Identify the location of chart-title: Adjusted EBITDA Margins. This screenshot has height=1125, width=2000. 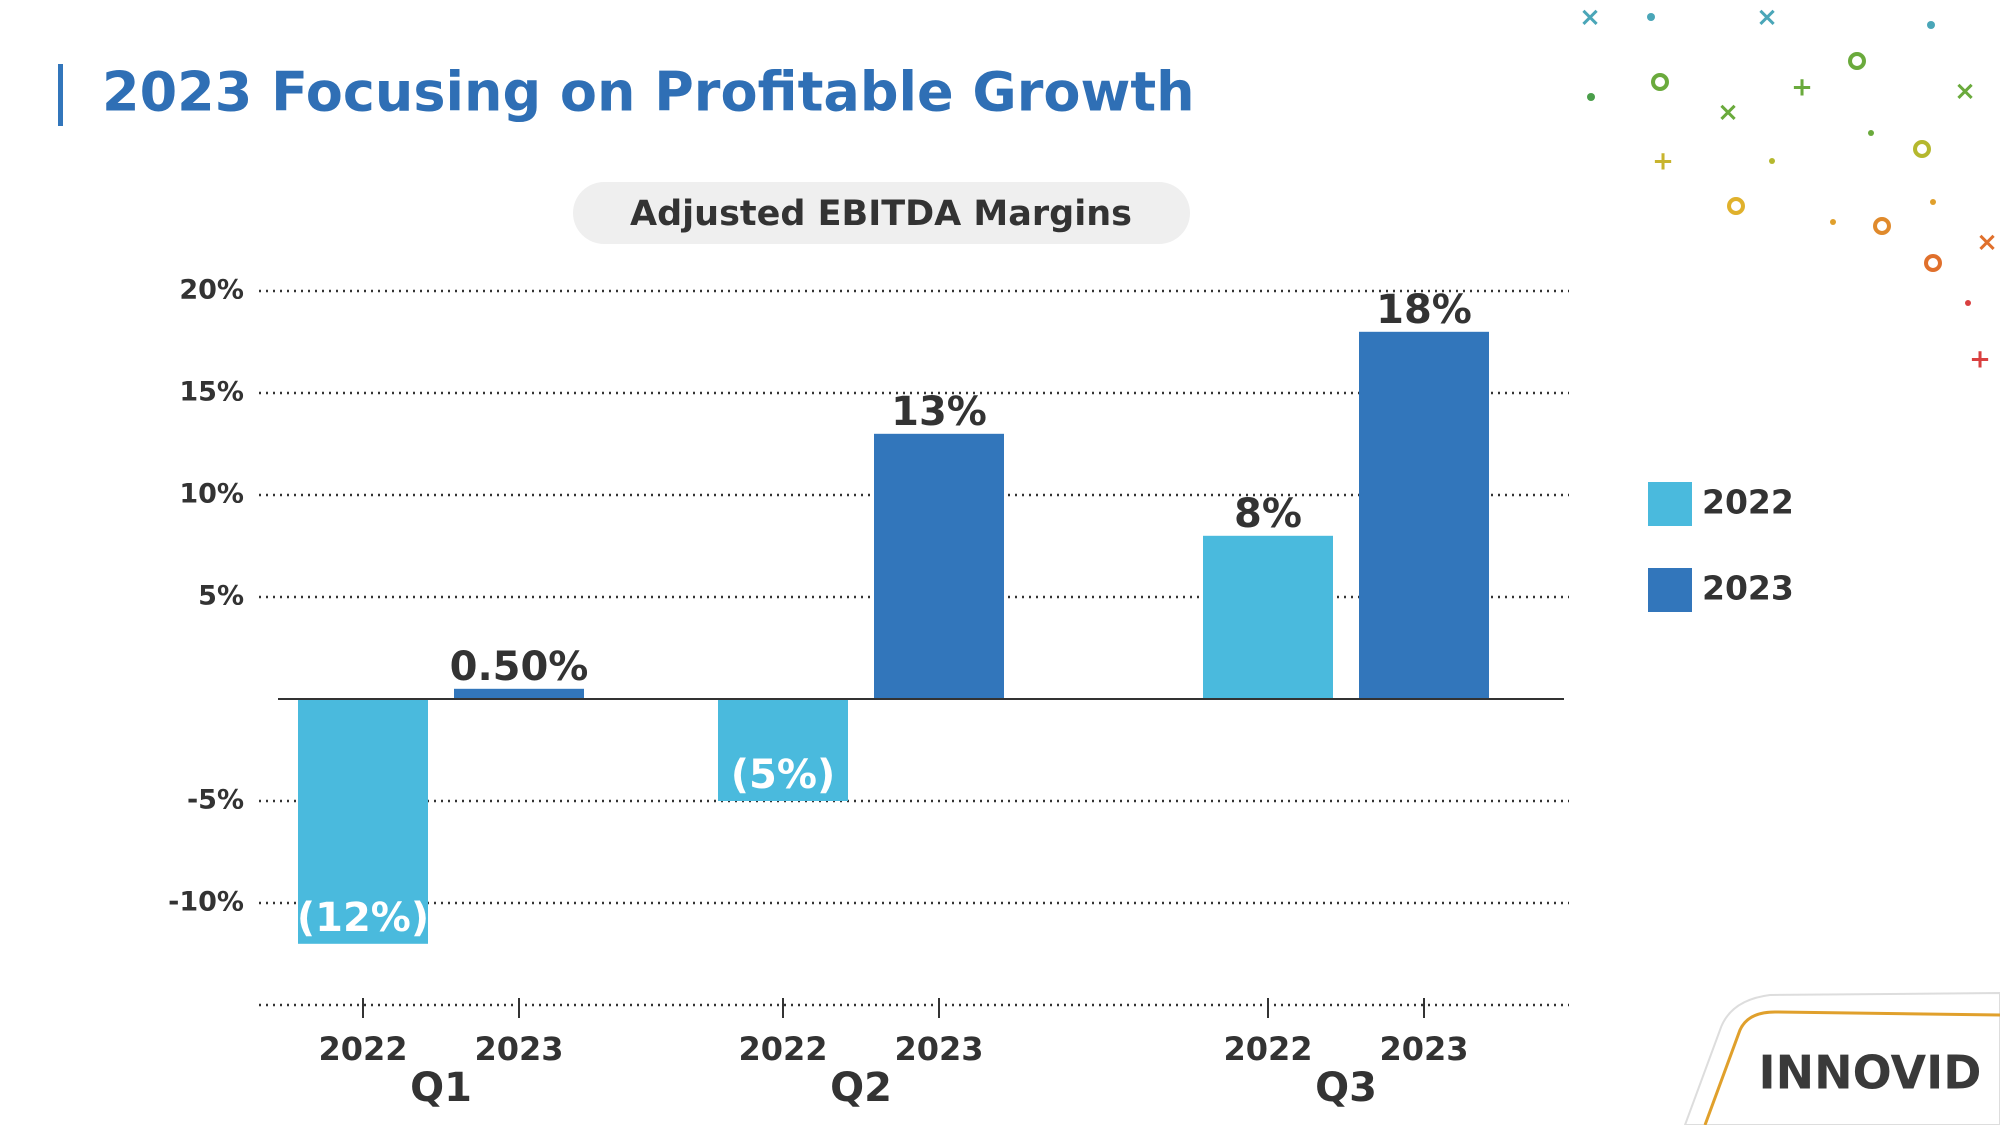
(881, 214).